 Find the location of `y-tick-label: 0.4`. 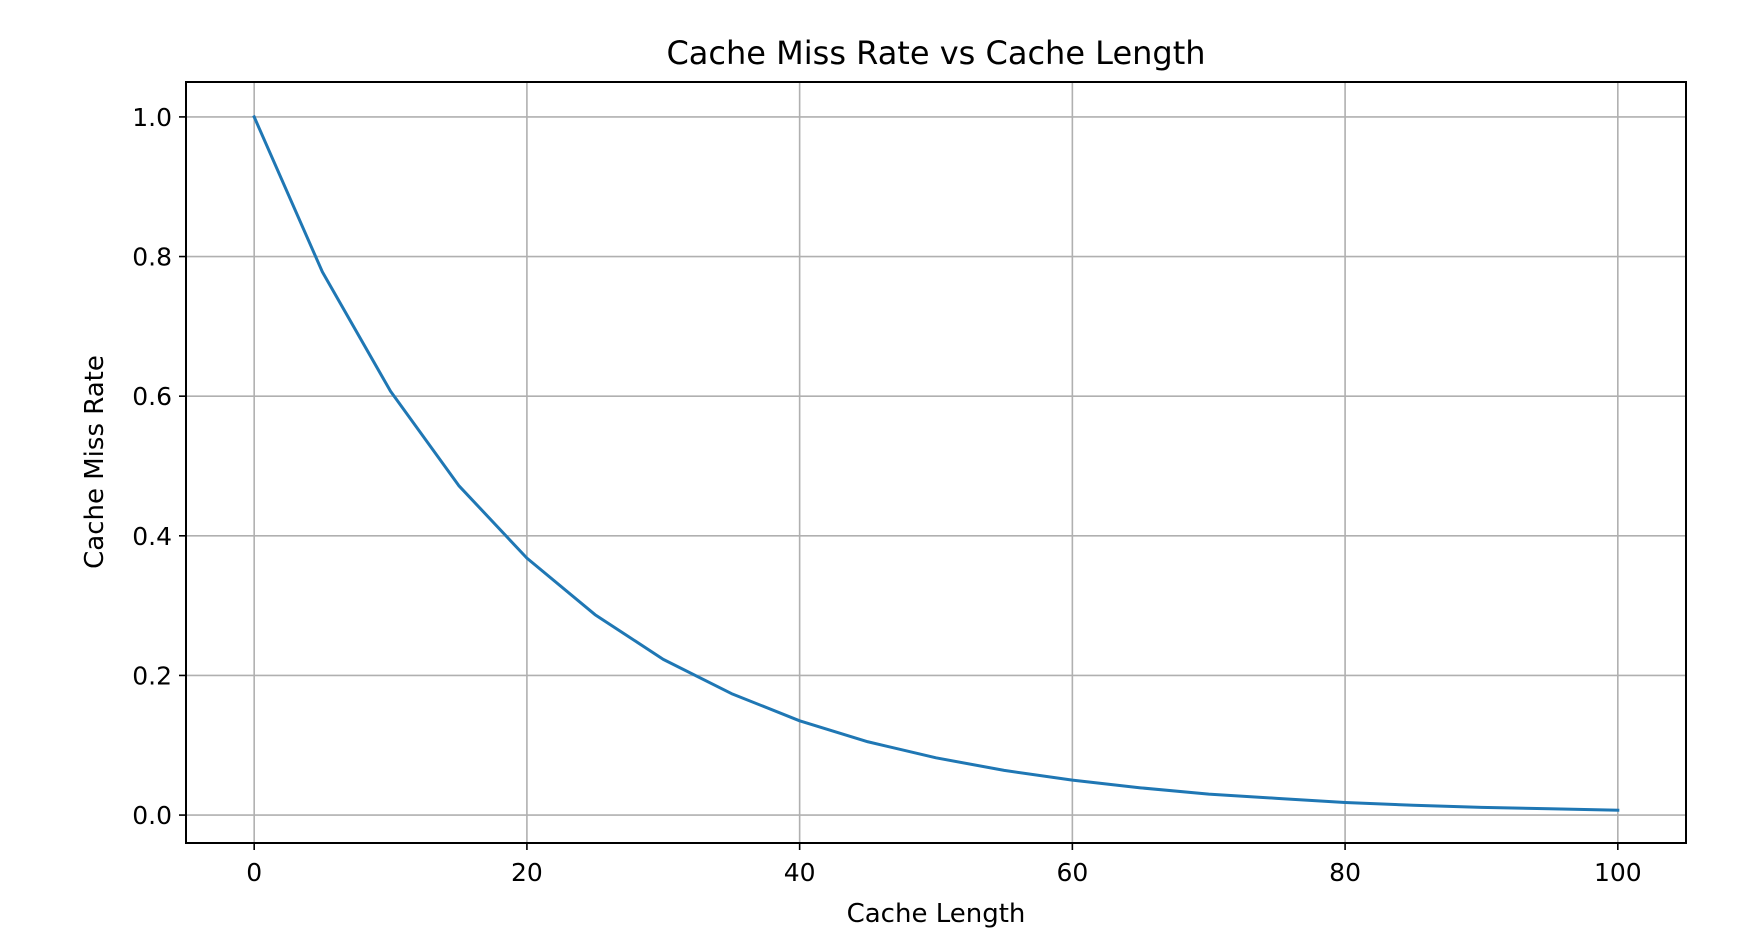

y-tick-label: 0.4 is located at coordinates (152, 536).